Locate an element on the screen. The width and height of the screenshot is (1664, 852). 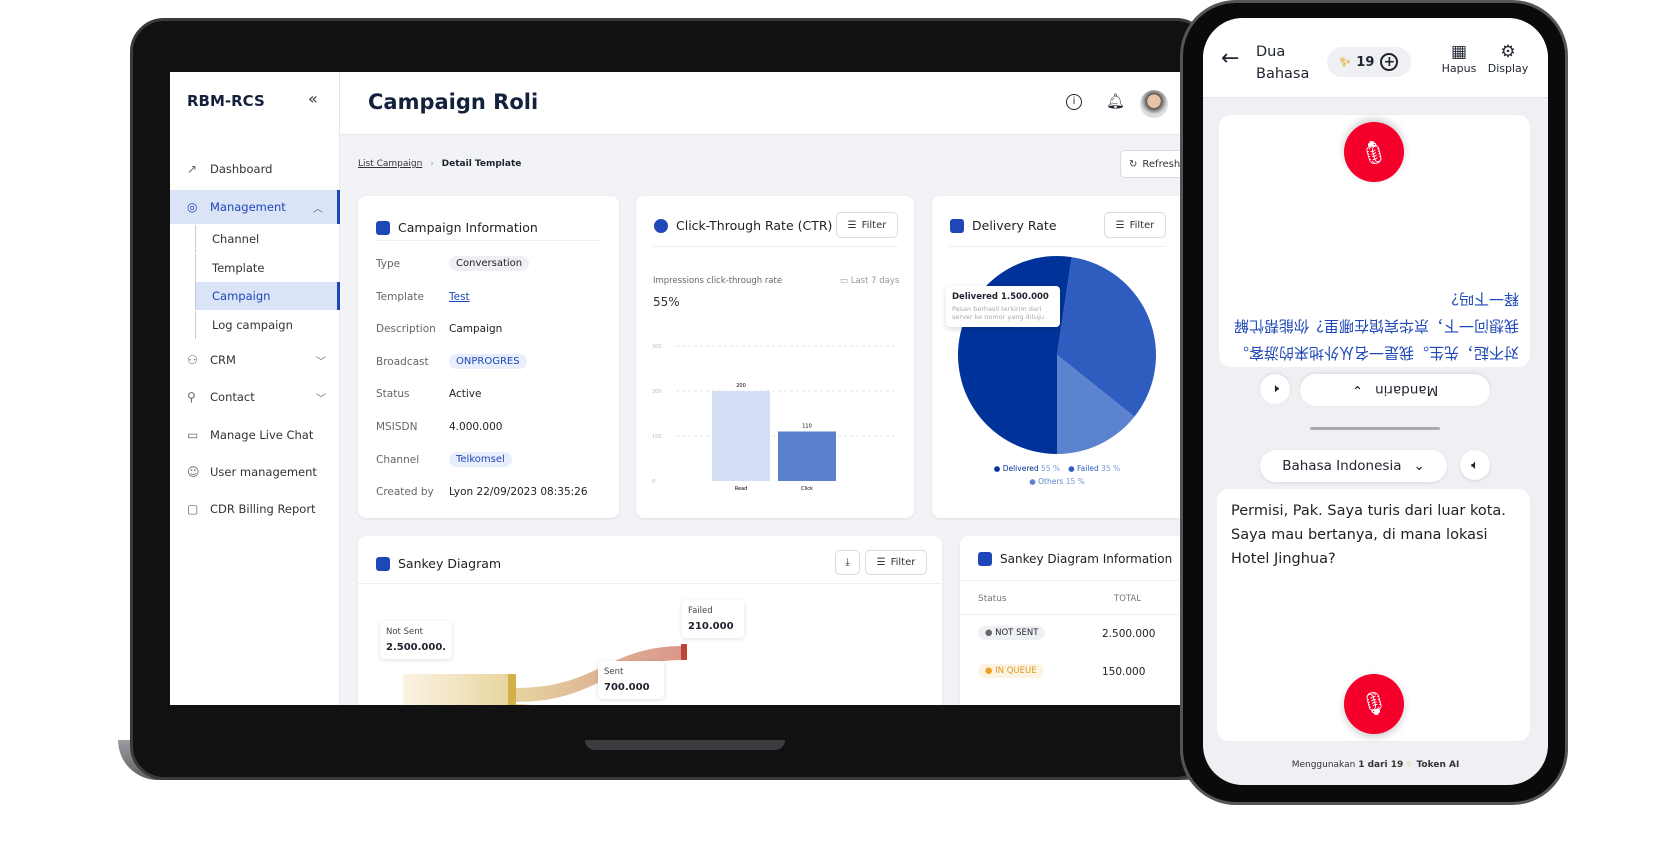
chart-icon: ↗ is located at coordinates (192, 169).